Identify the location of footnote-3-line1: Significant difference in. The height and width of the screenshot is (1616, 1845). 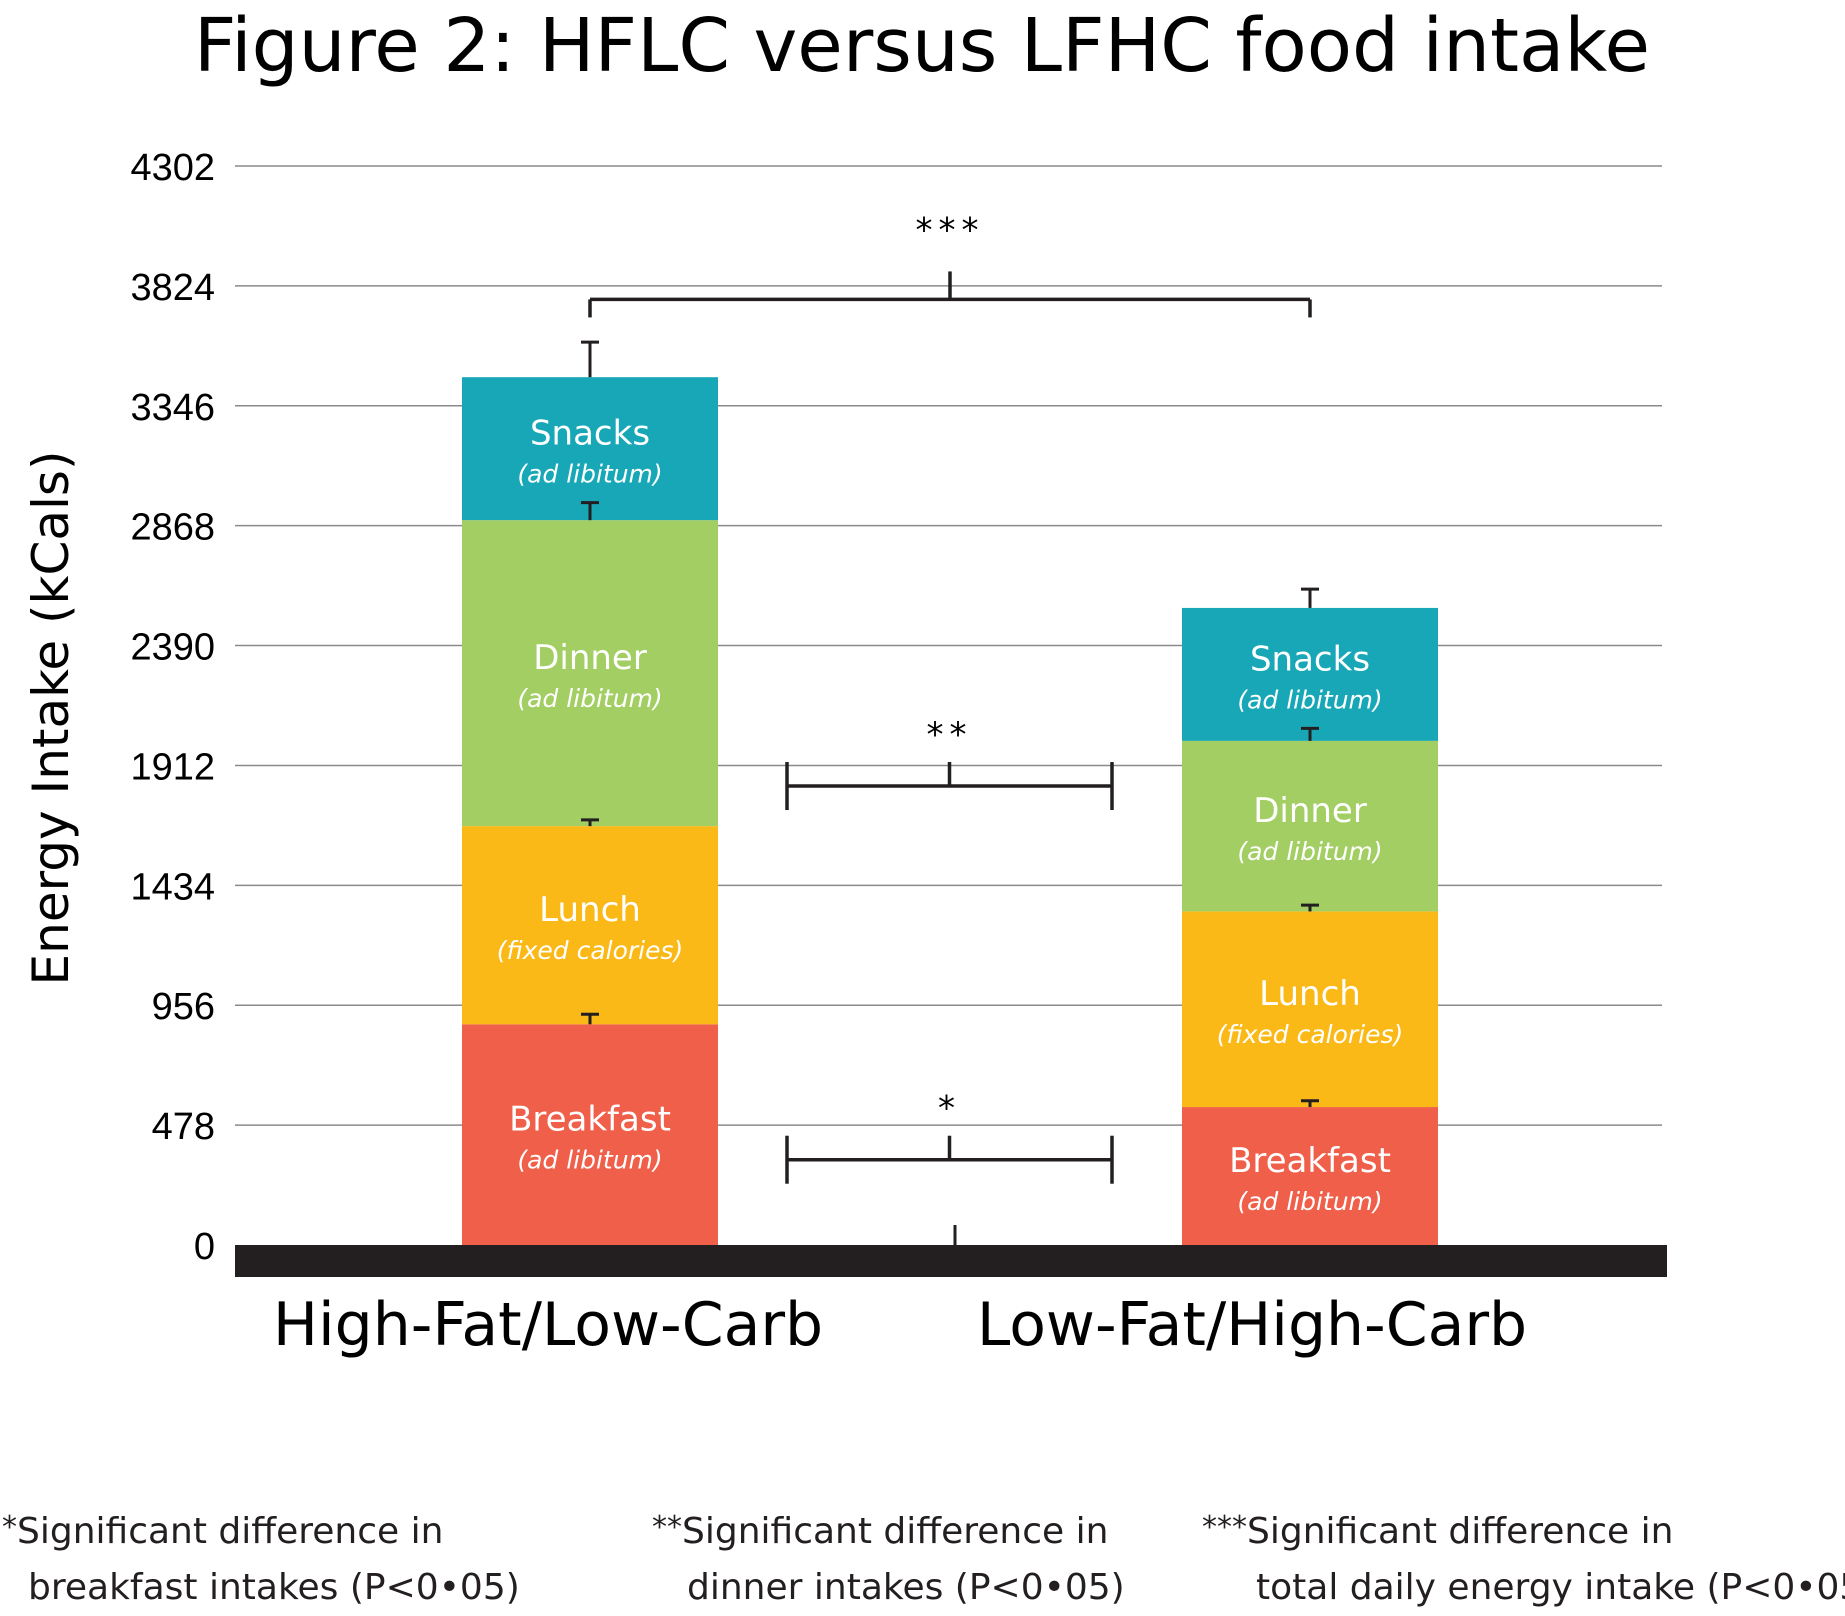
(1460, 1531).